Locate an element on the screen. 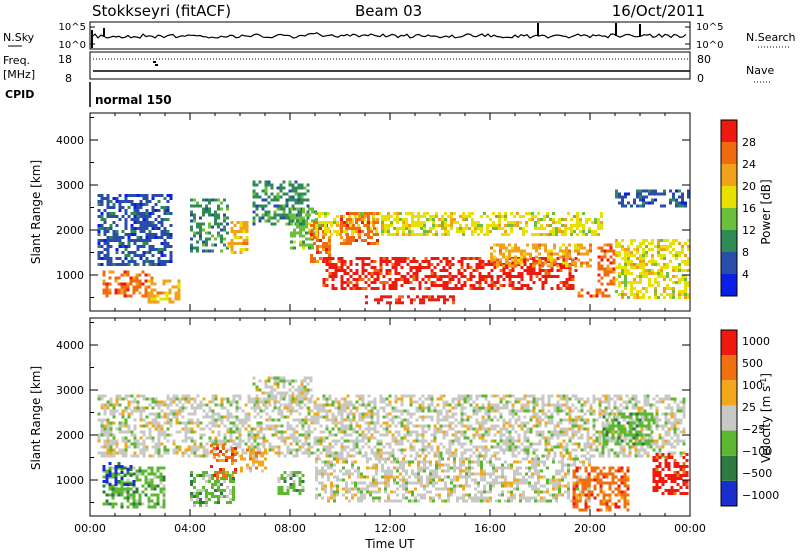  power-ytick-label: 2000 is located at coordinates (70, 230).